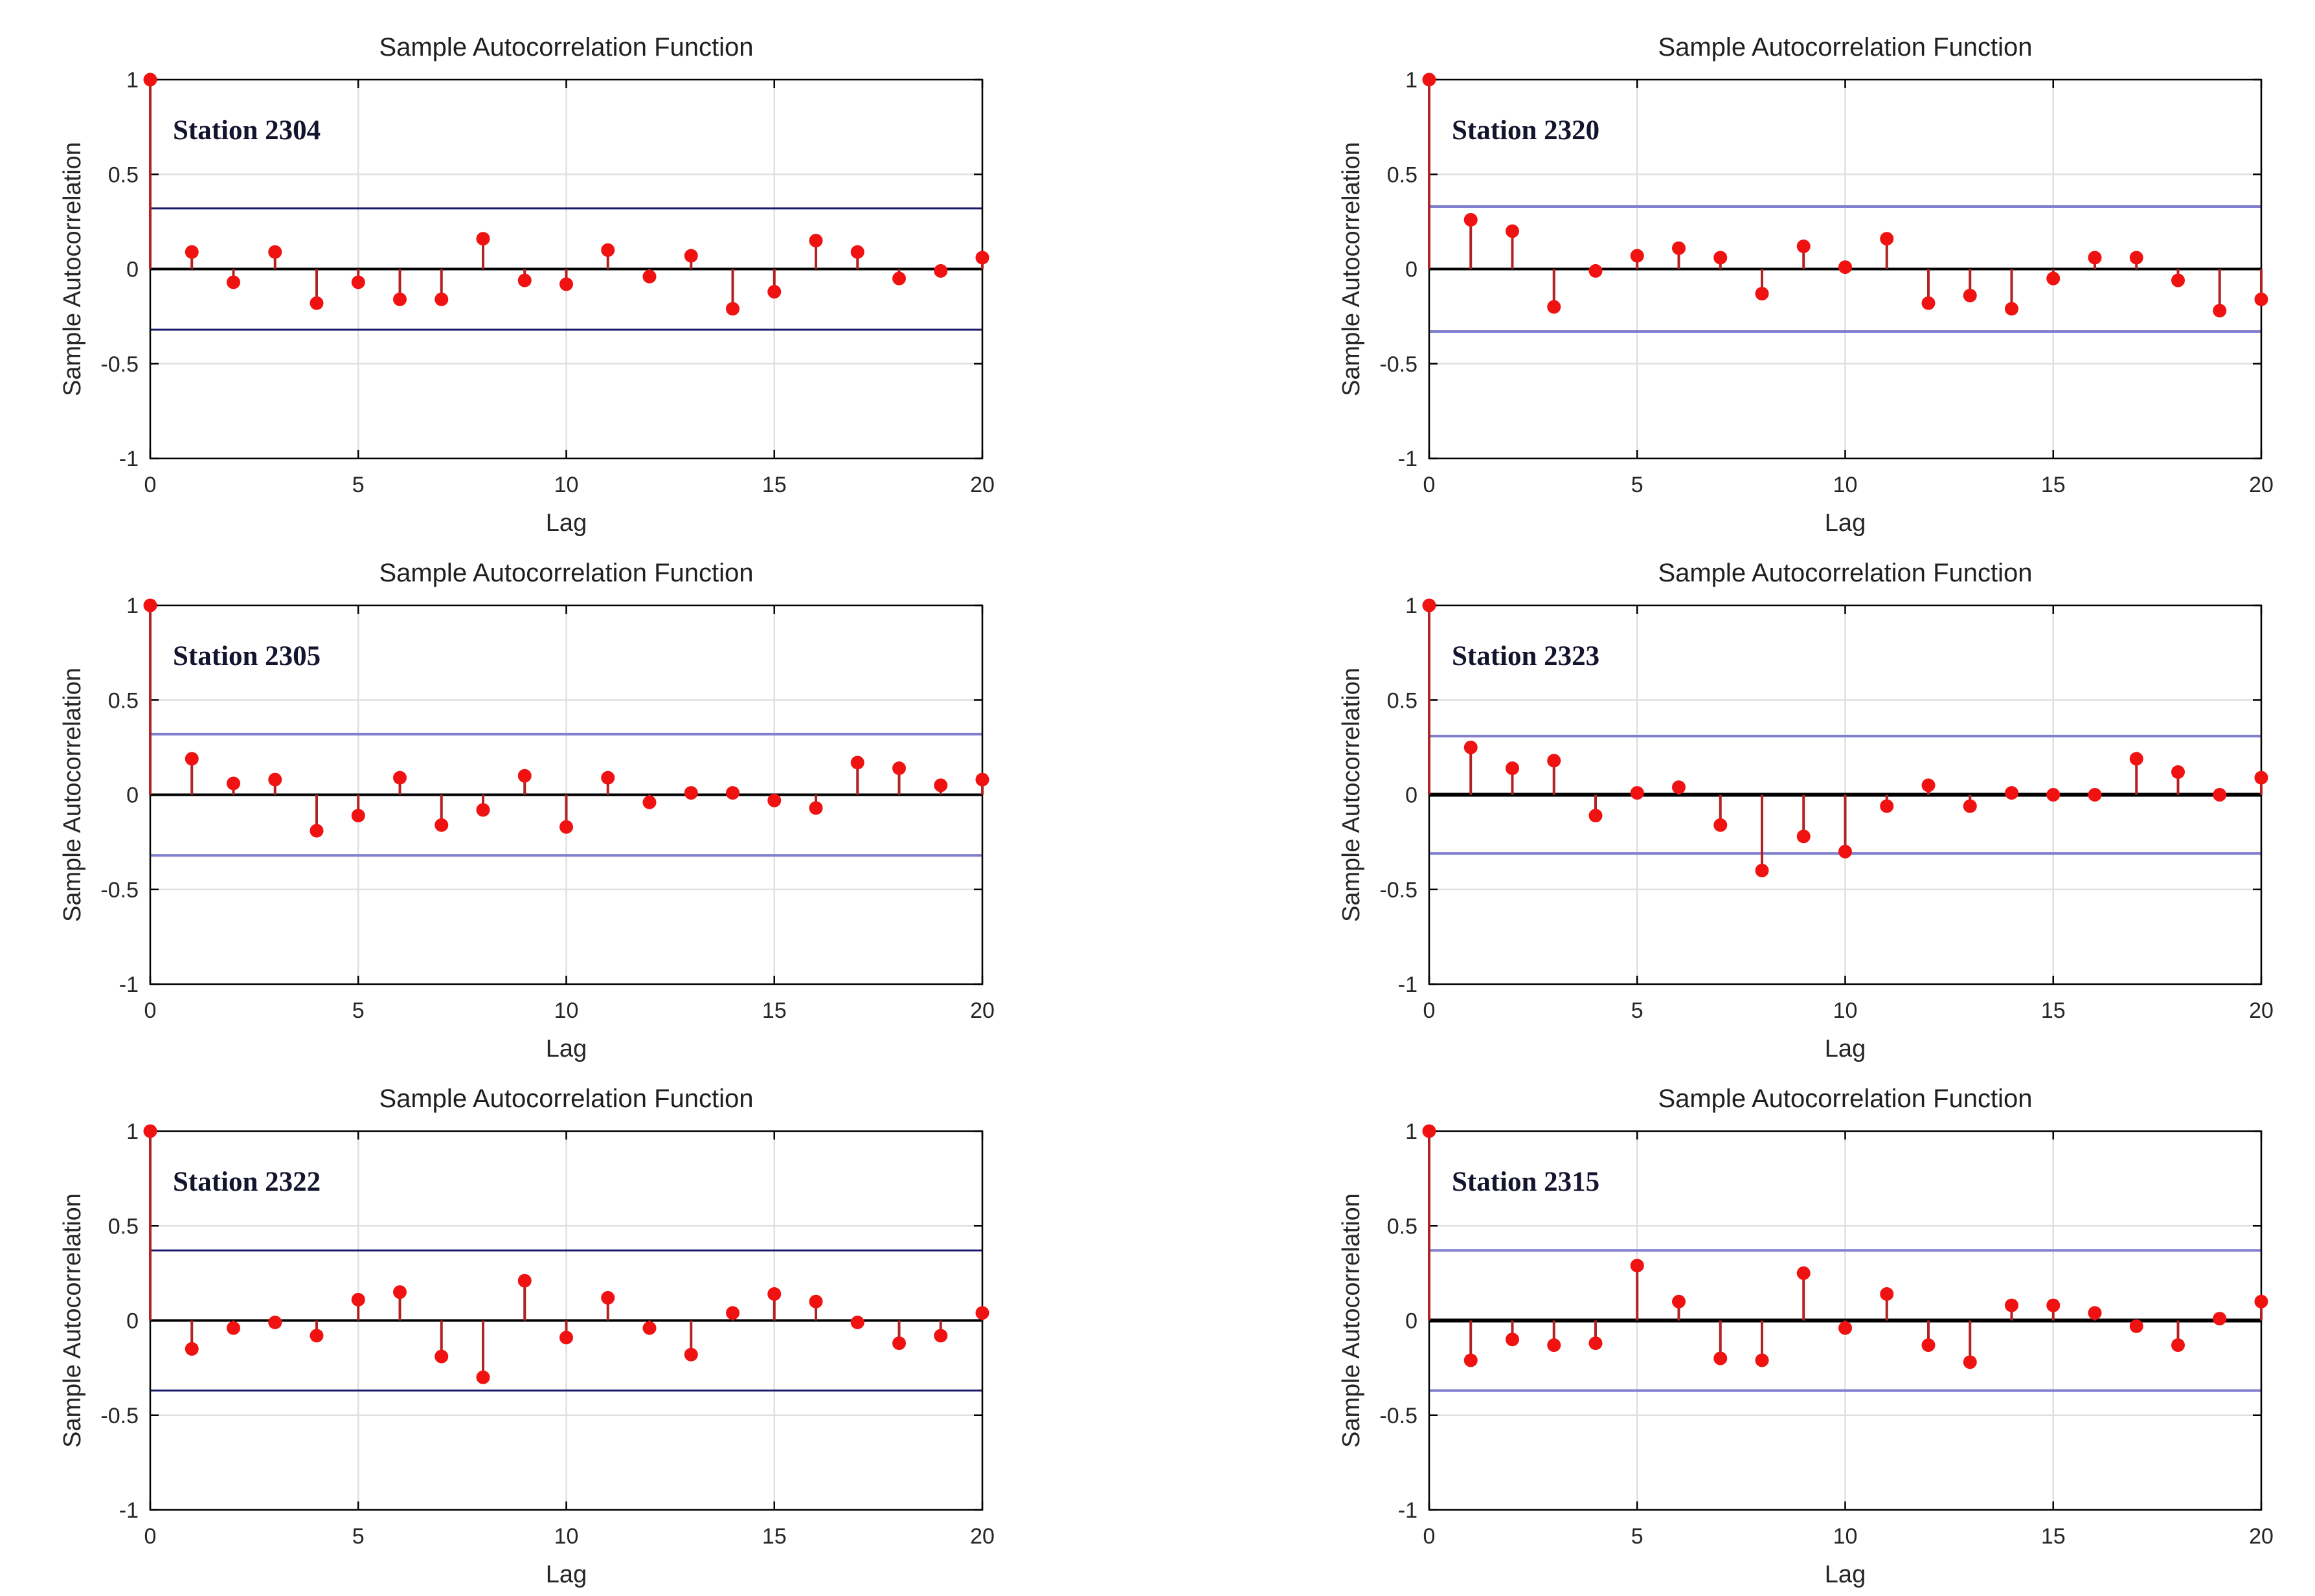 The image size is (2315, 1596). Describe the element at coordinates (247, 130) in the screenshot. I see `station-label: Station 2304` at that location.